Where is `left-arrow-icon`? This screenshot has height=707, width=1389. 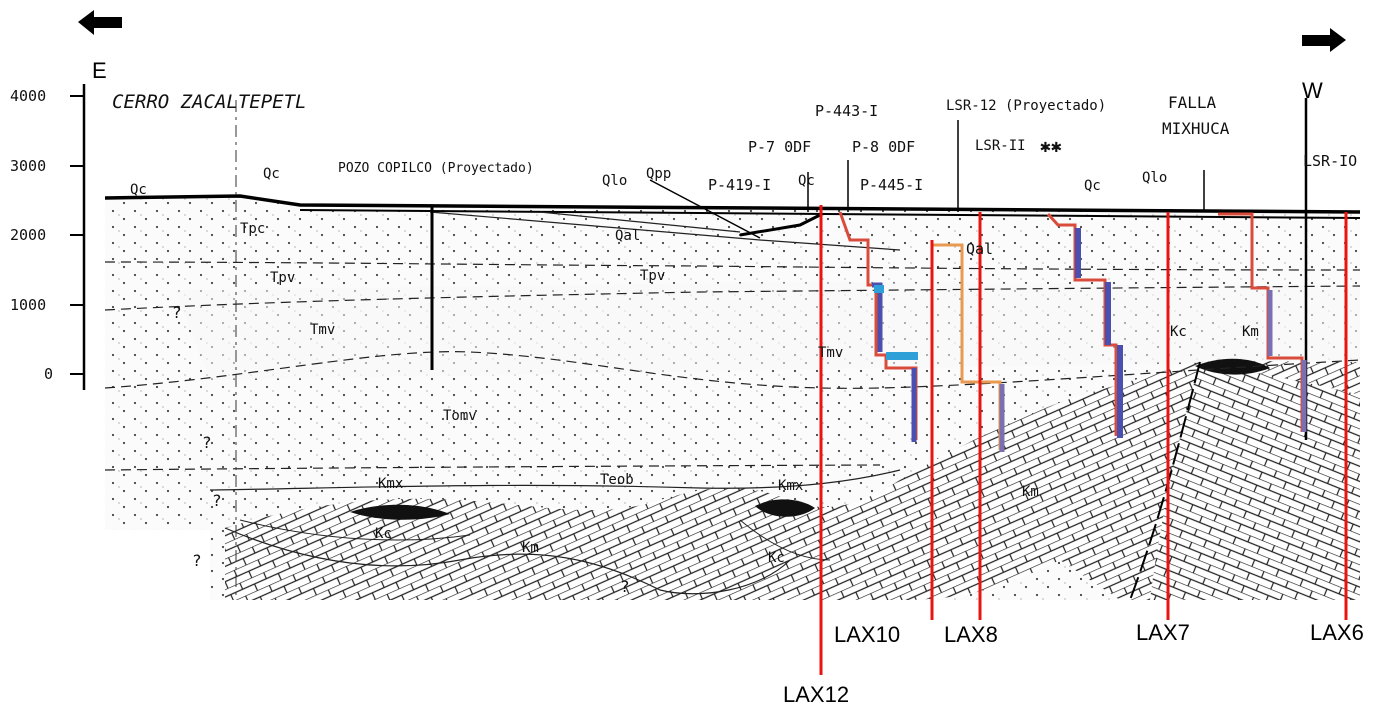
left-arrow-icon is located at coordinates (100, 22).